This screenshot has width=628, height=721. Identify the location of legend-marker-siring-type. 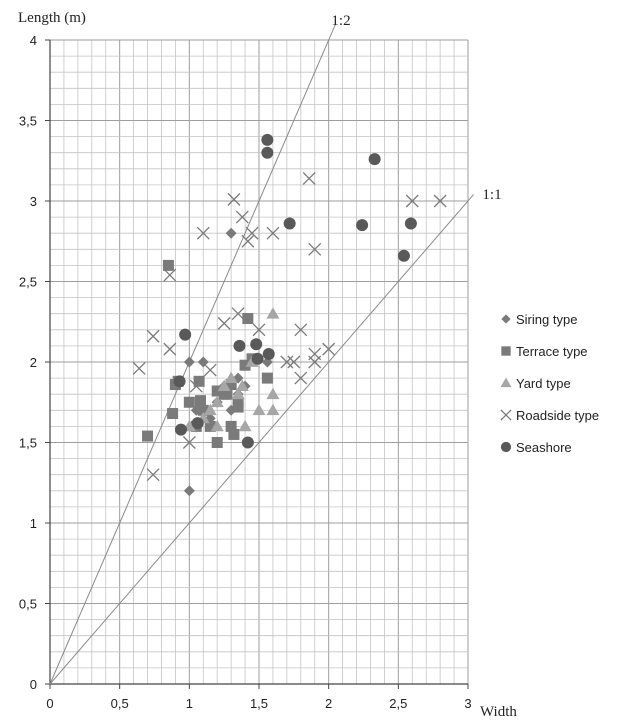
(506, 319).